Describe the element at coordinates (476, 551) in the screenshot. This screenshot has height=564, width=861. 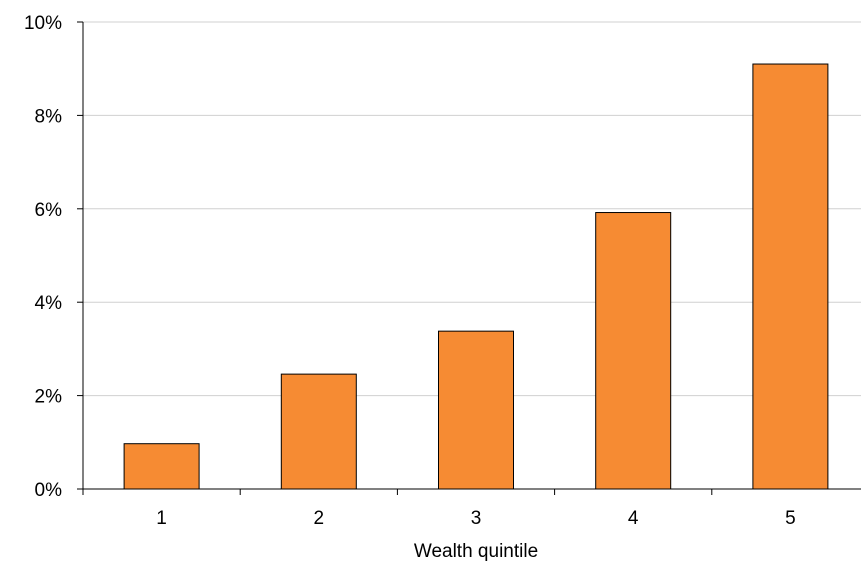
I see `x-axis-title: Wealth quintile` at that location.